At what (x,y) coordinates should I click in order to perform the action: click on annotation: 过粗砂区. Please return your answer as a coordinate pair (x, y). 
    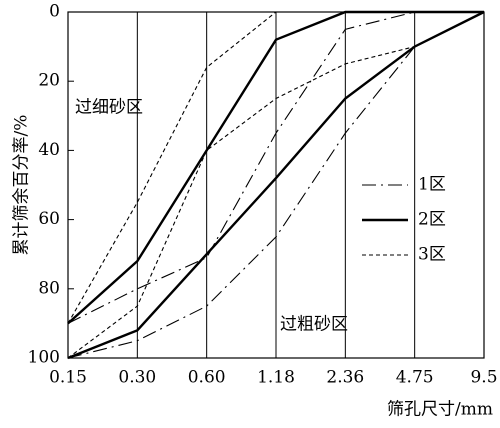
    Looking at the image, I should click on (314, 325).